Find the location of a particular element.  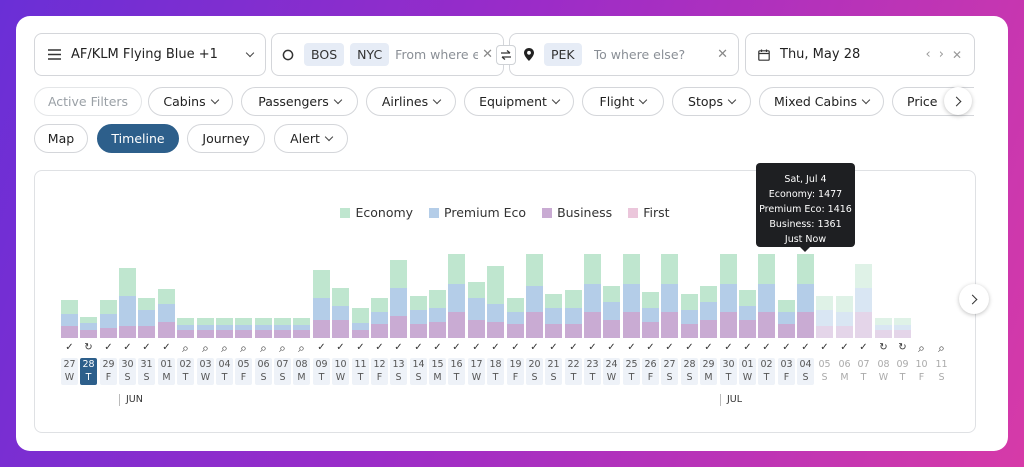

date-cell: 07 T is located at coordinates (863, 371).